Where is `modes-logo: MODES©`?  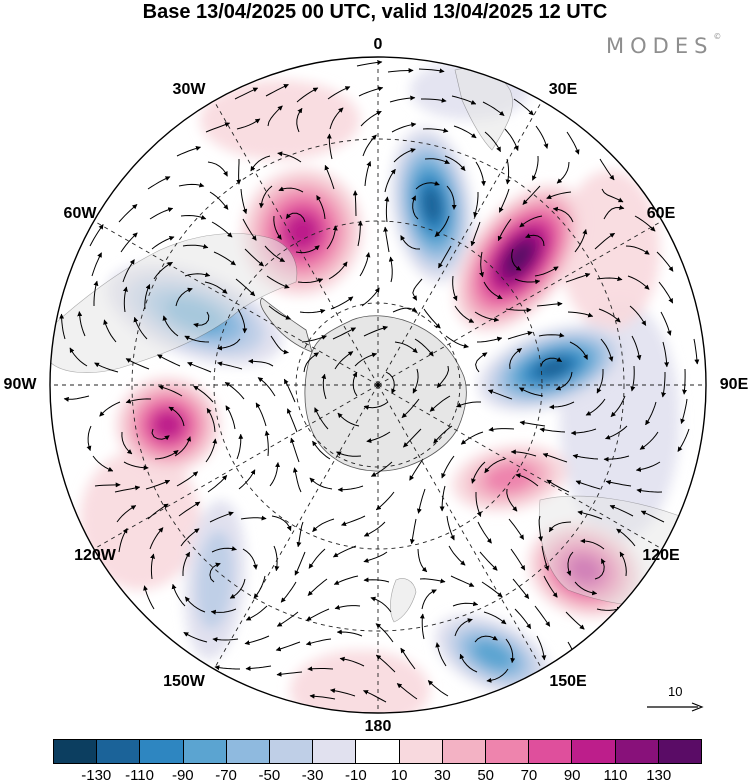
modes-logo: MODES© is located at coordinates (664, 45).